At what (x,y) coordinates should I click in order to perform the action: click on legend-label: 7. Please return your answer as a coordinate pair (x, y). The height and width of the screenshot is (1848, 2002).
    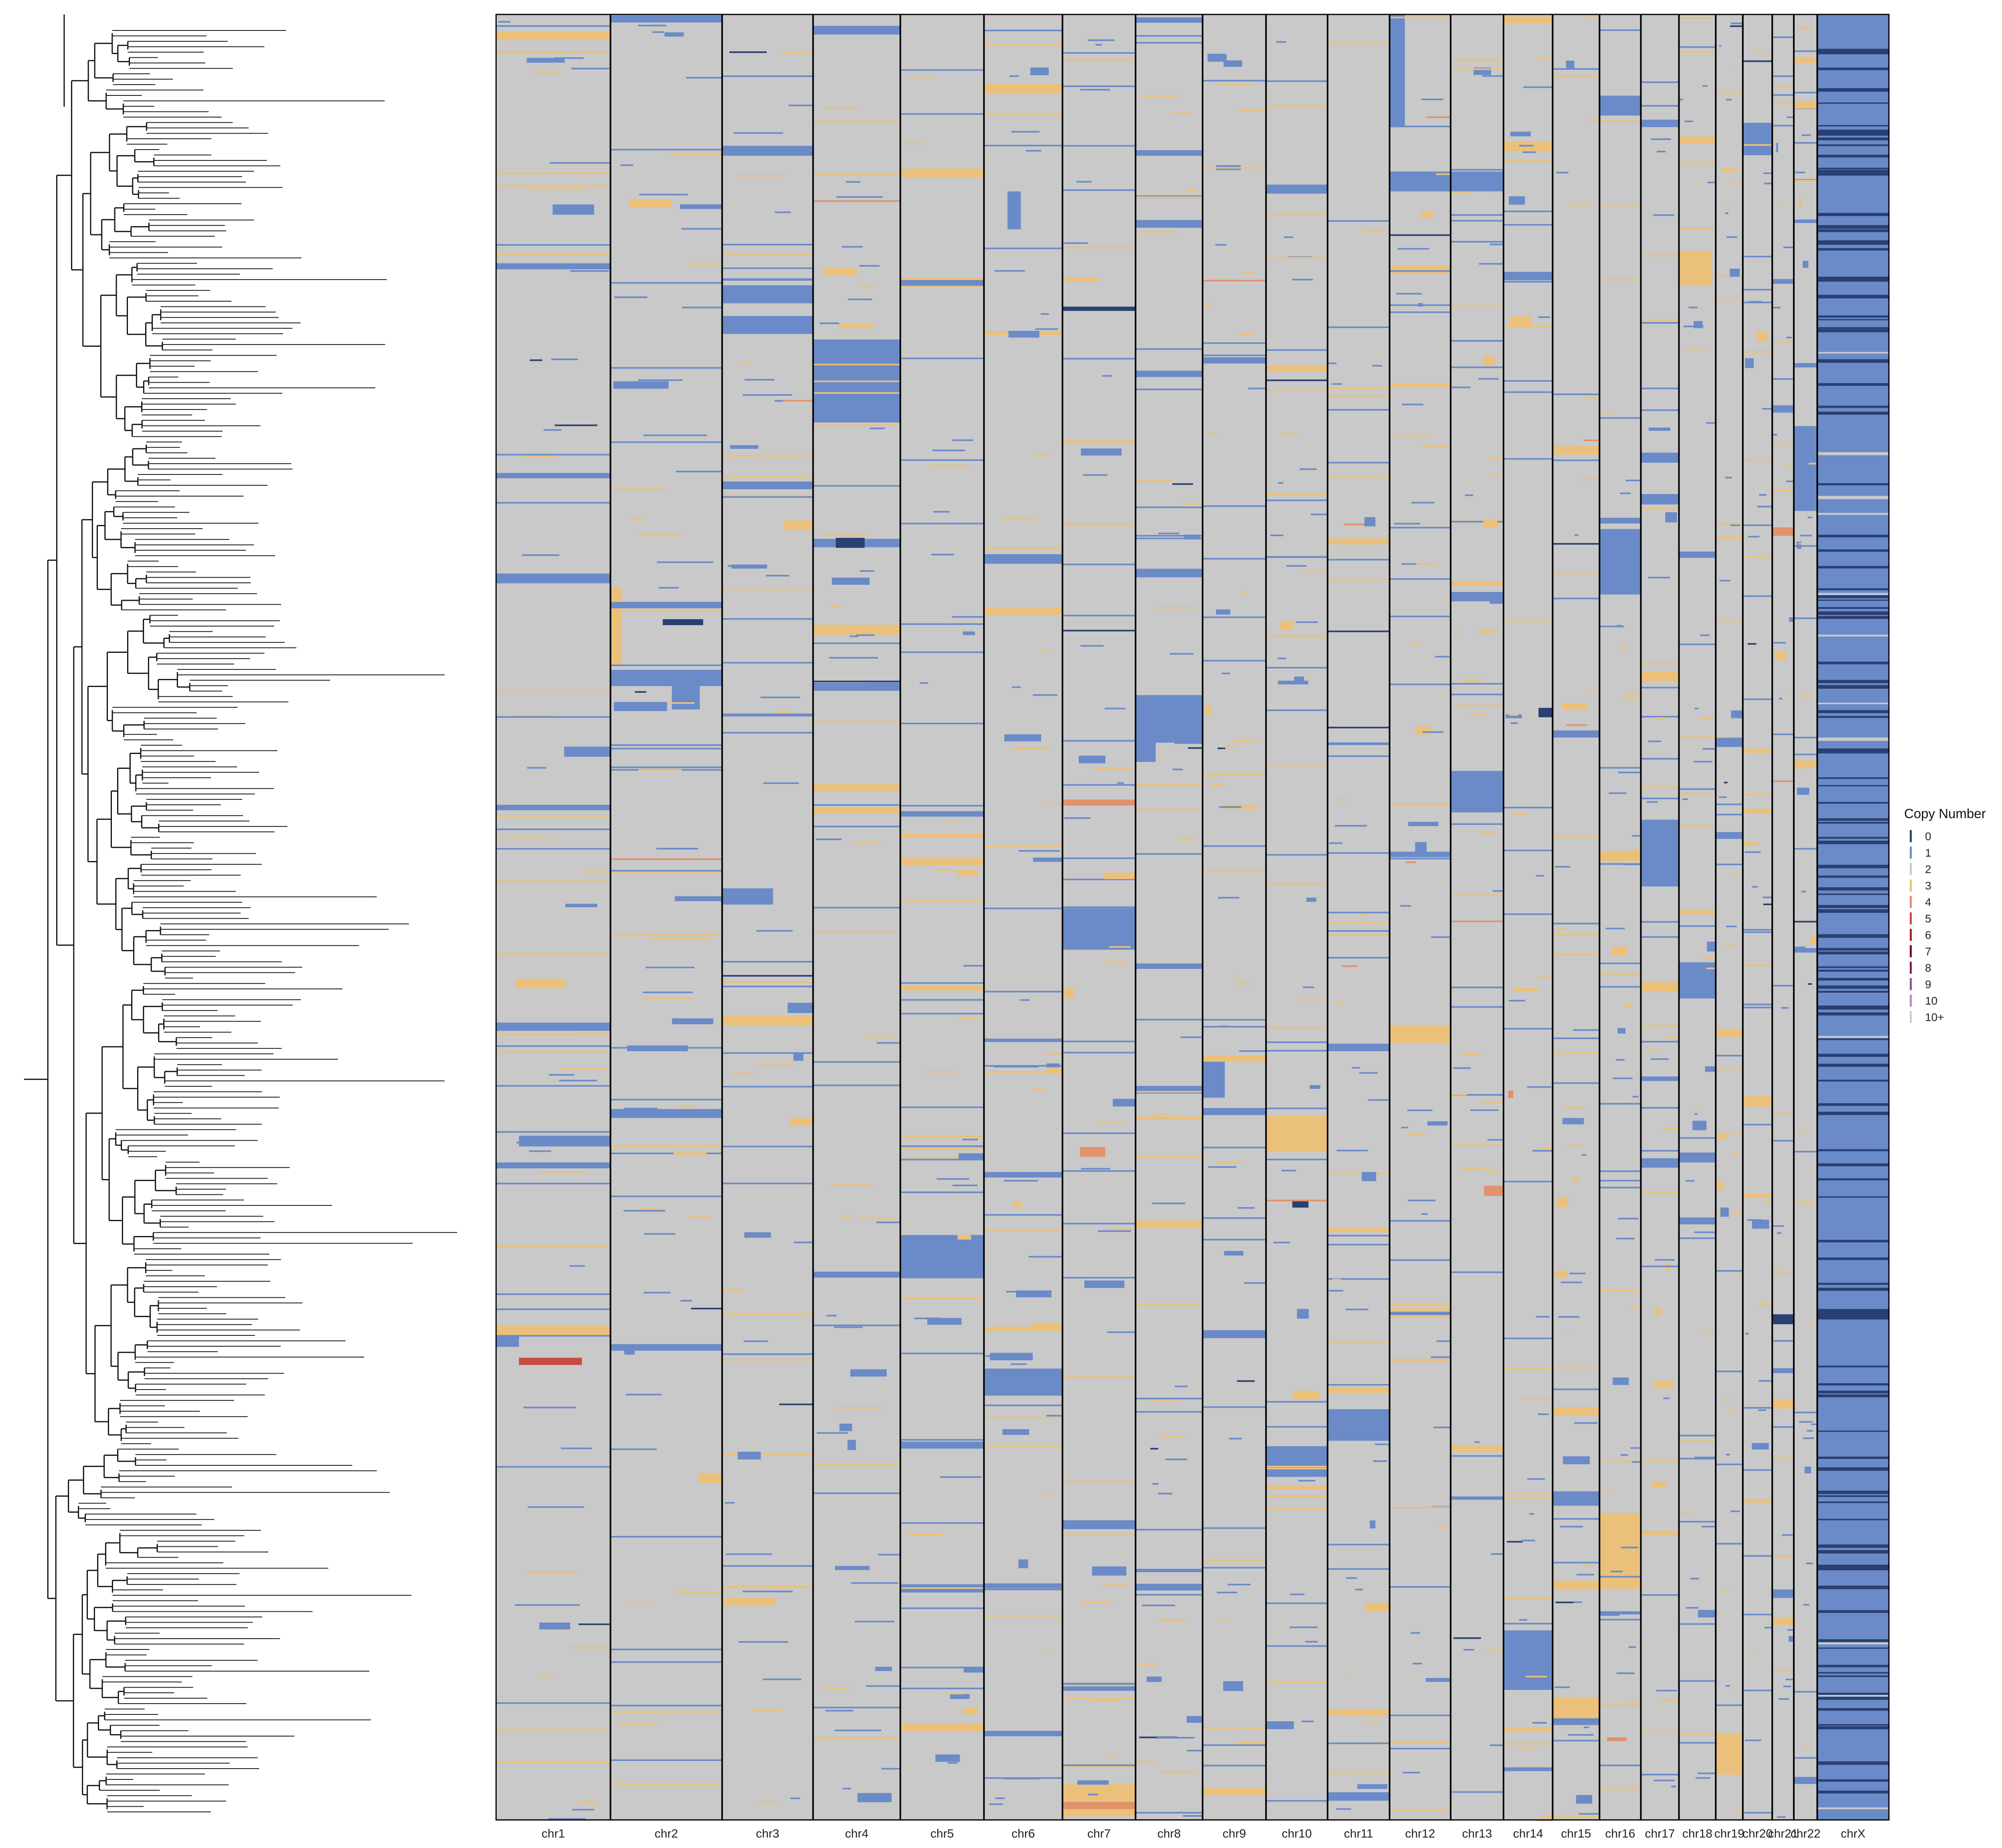
    Looking at the image, I should click on (1928, 951).